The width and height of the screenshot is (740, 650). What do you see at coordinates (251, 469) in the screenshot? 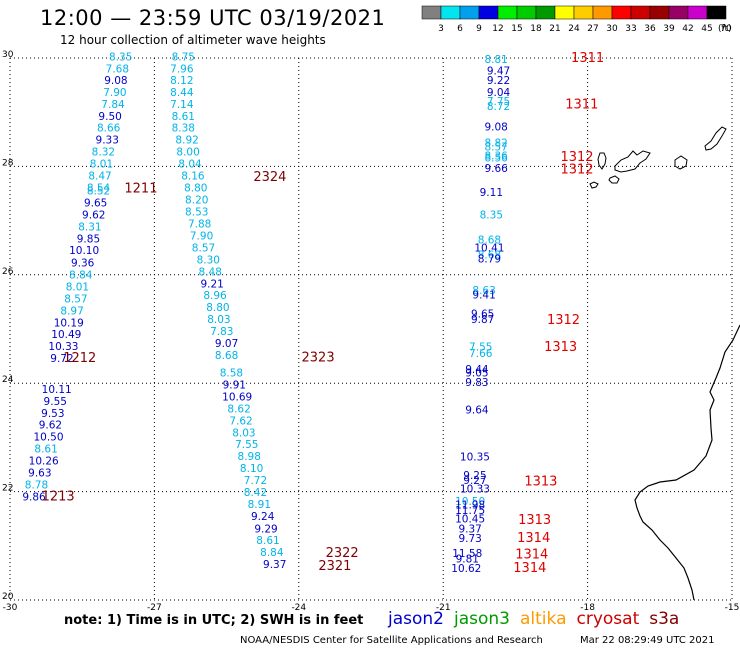
I see `wave-height-label: 8.10` at bounding box center [251, 469].